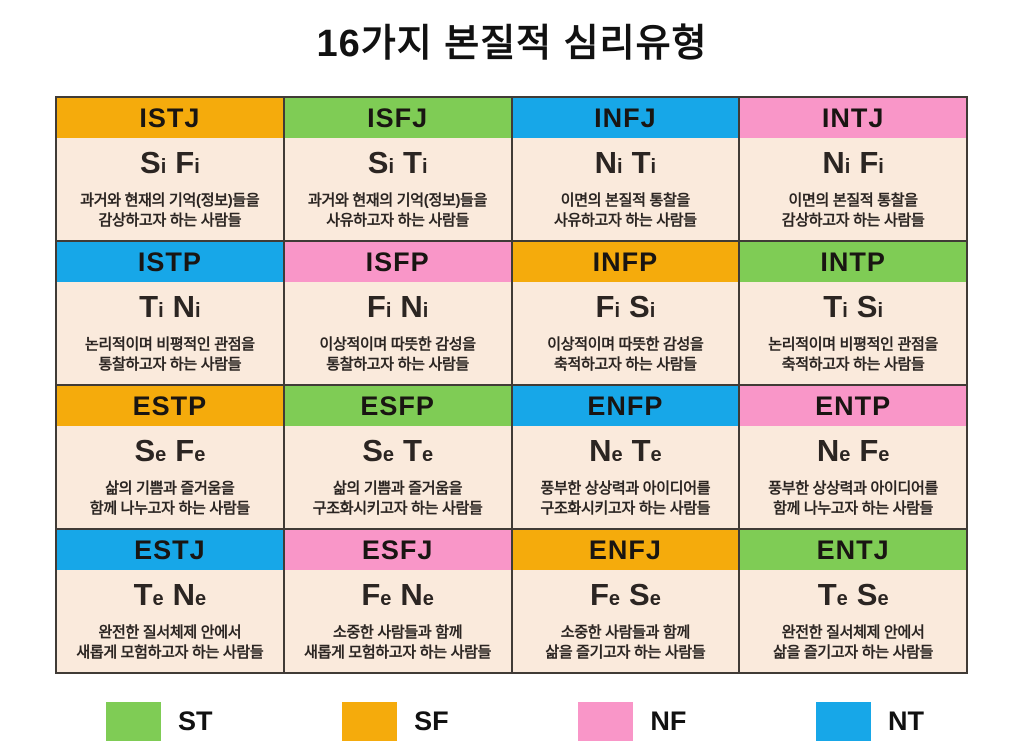  What do you see at coordinates (625, 550) in the screenshot?
I see `type-name: ENFJ` at bounding box center [625, 550].